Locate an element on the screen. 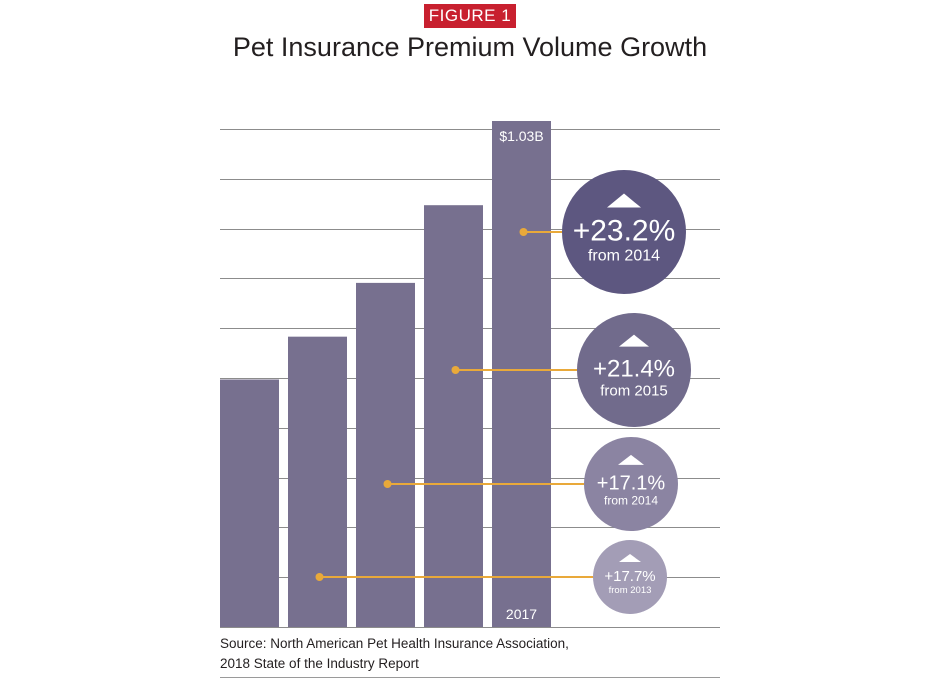 This screenshot has width=940, height=687. callout-subtext-2015: from 2014 is located at coordinates (631, 501).